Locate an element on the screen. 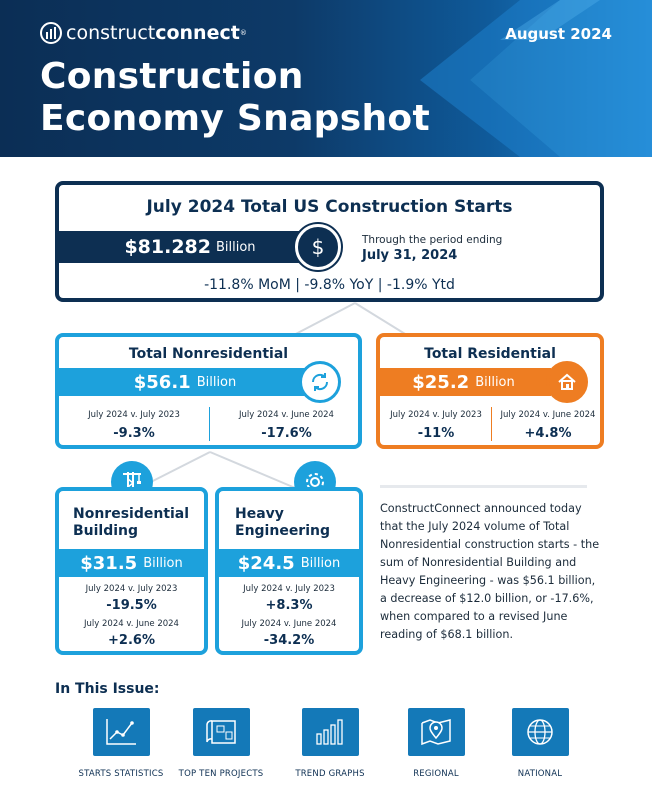 This screenshot has height=788, width=652. total-changes: -11.8% MoM | -9.8% YoY | -1.9% Ytd is located at coordinates (329, 285).